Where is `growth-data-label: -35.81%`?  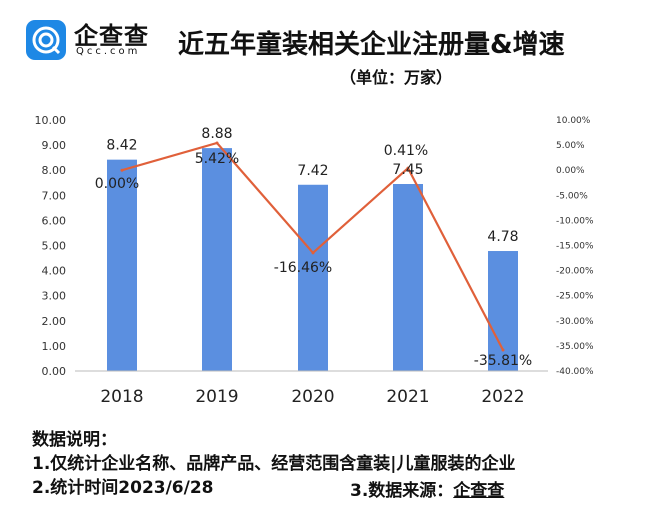 growth-data-label: -35.81% is located at coordinates (503, 361).